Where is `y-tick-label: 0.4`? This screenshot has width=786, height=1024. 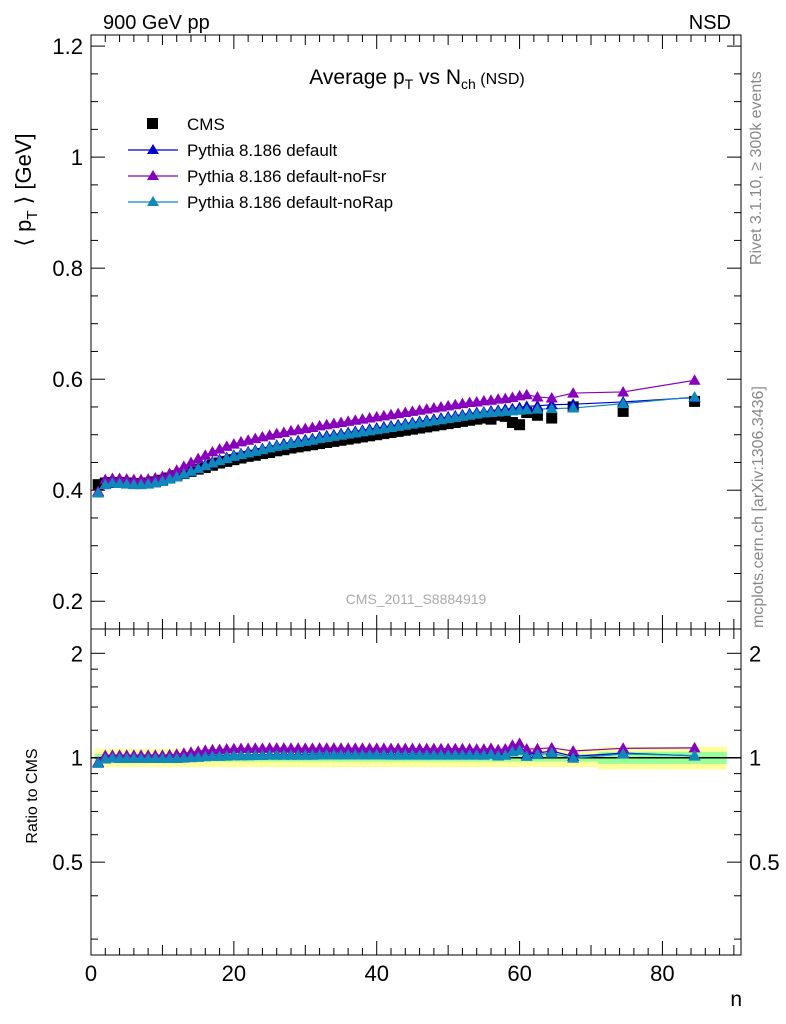 y-tick-label: 0.4 is located at coordinates (67, 490).